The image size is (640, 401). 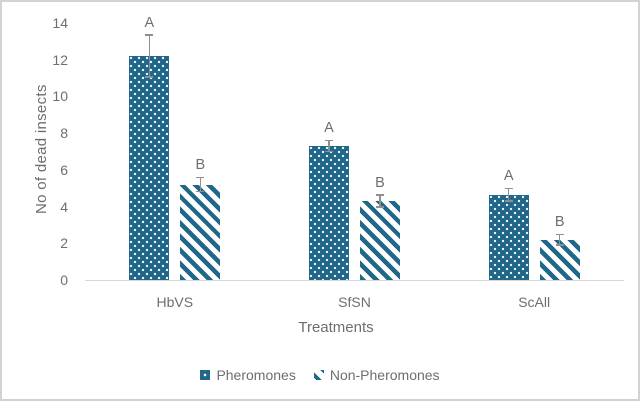 I want to click on legend-label-pheromones: Pheromones, so click(x=256, y=375).